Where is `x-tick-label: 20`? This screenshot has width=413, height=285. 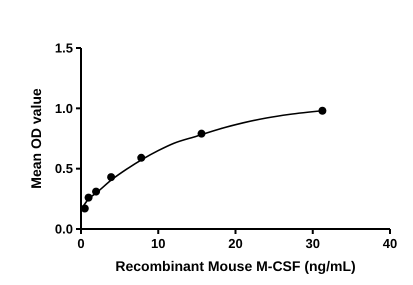 x-tick-label: 20 is located at coordinates (235, 243).